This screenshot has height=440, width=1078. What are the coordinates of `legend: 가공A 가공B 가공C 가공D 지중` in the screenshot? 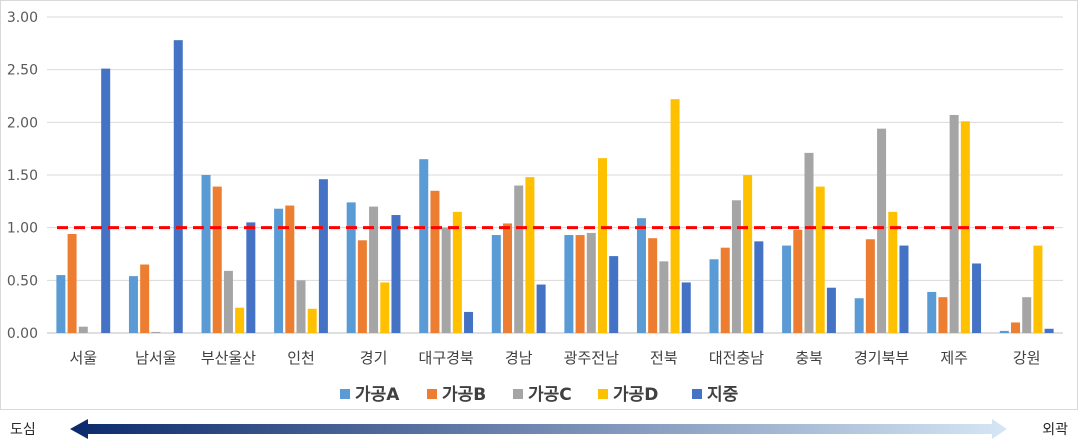 It's located at (539, 395).